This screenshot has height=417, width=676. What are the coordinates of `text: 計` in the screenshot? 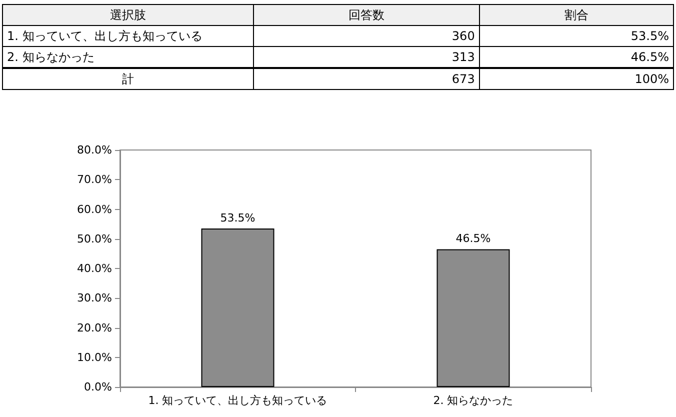 It's located at (128, 79).